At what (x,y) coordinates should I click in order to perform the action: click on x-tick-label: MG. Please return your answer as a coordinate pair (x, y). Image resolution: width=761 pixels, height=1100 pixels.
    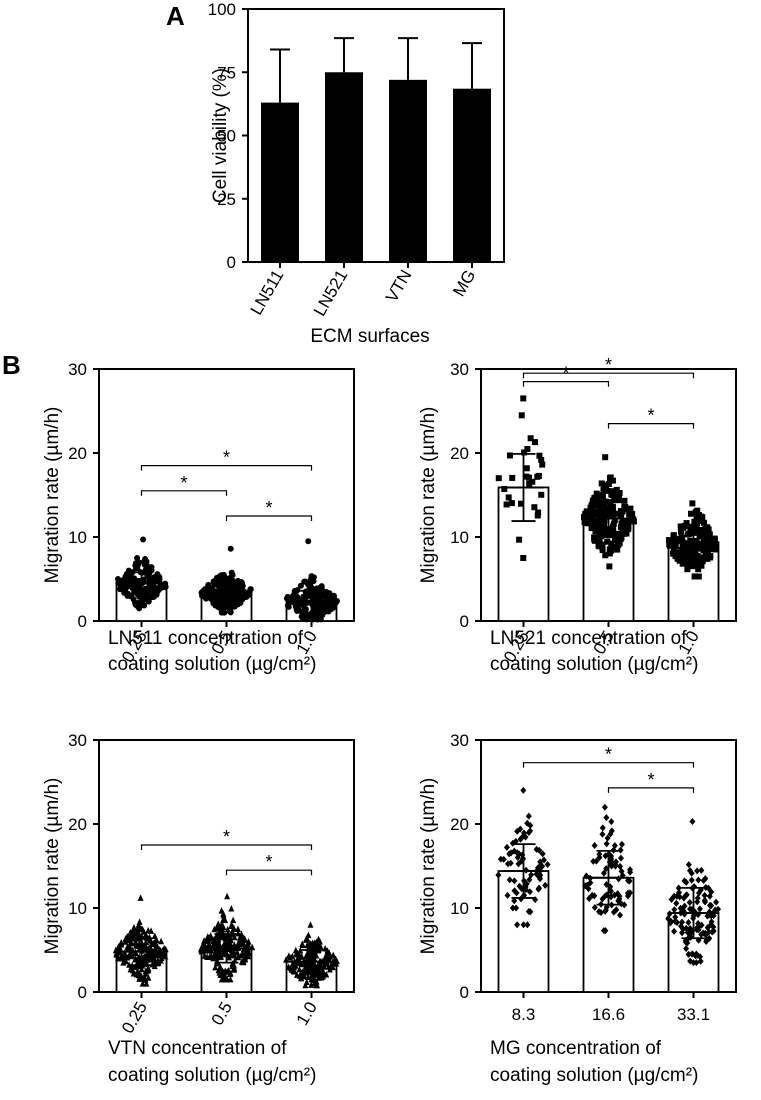
    Looking at the image, I should click on (464, 283).